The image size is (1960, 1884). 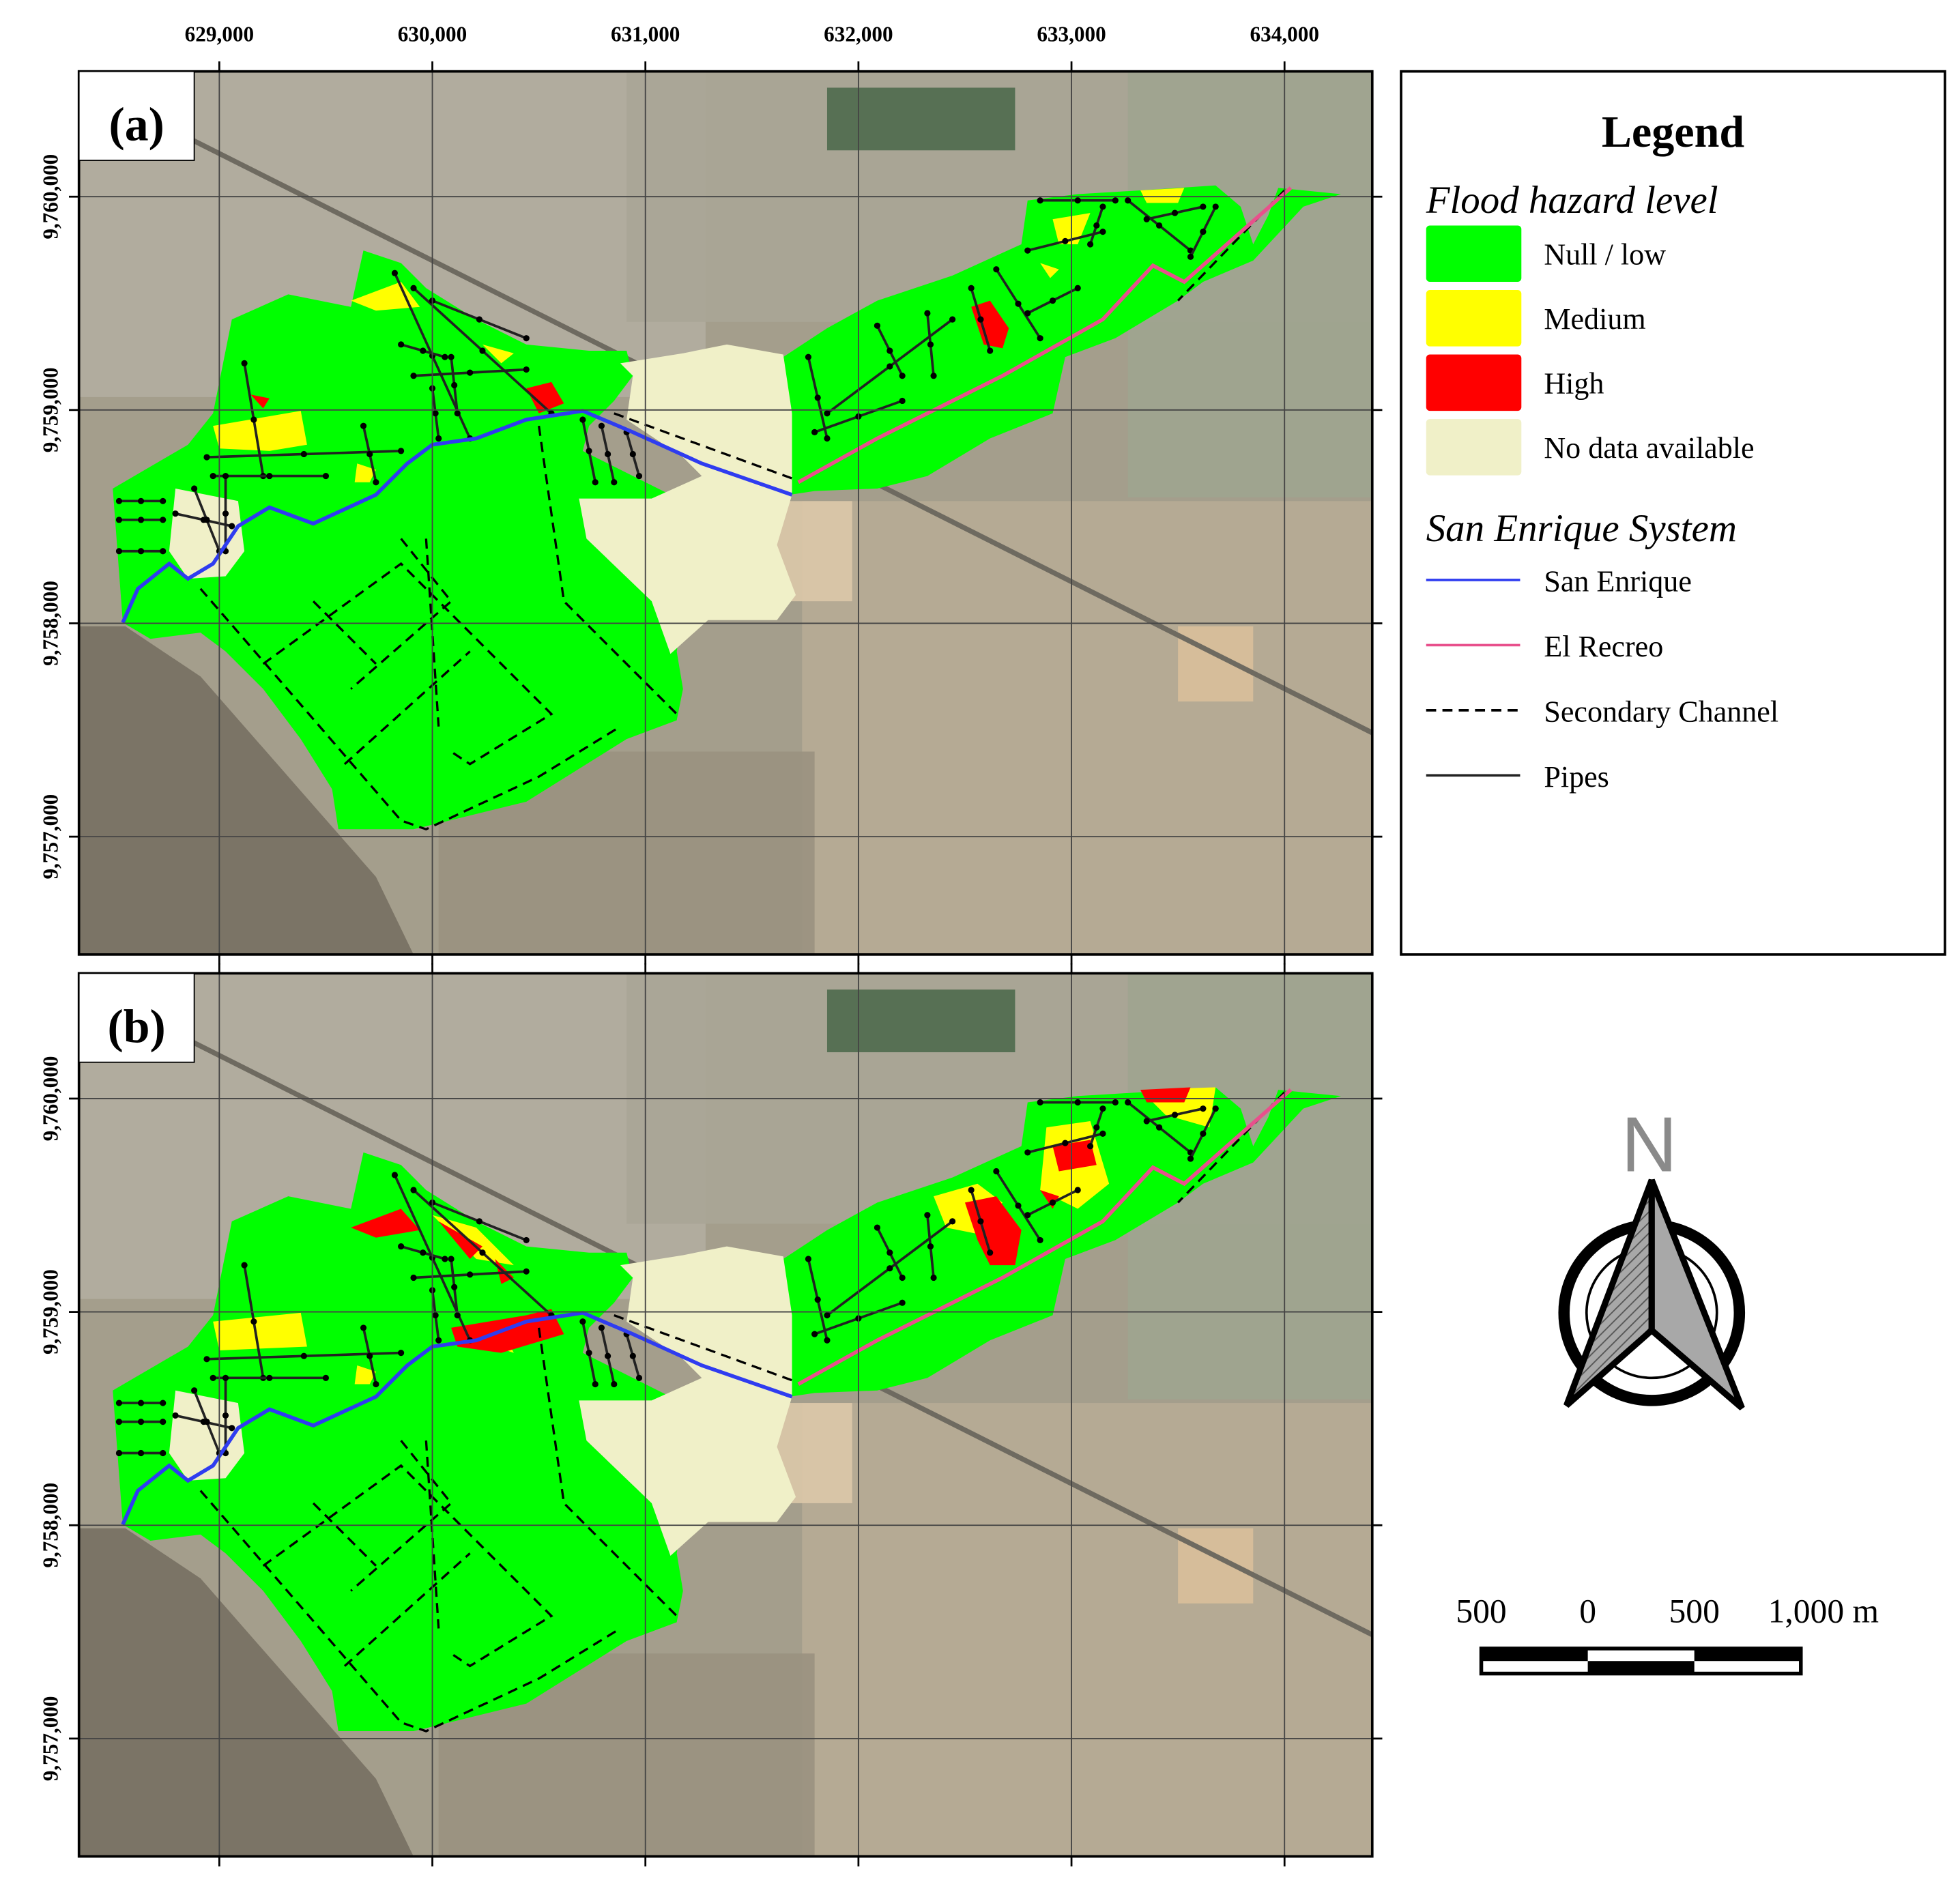 What do you see at coordinates (1673, 132) in the screenshot?
I see `legend-title: Legend` at bounding box center [1673, 132].